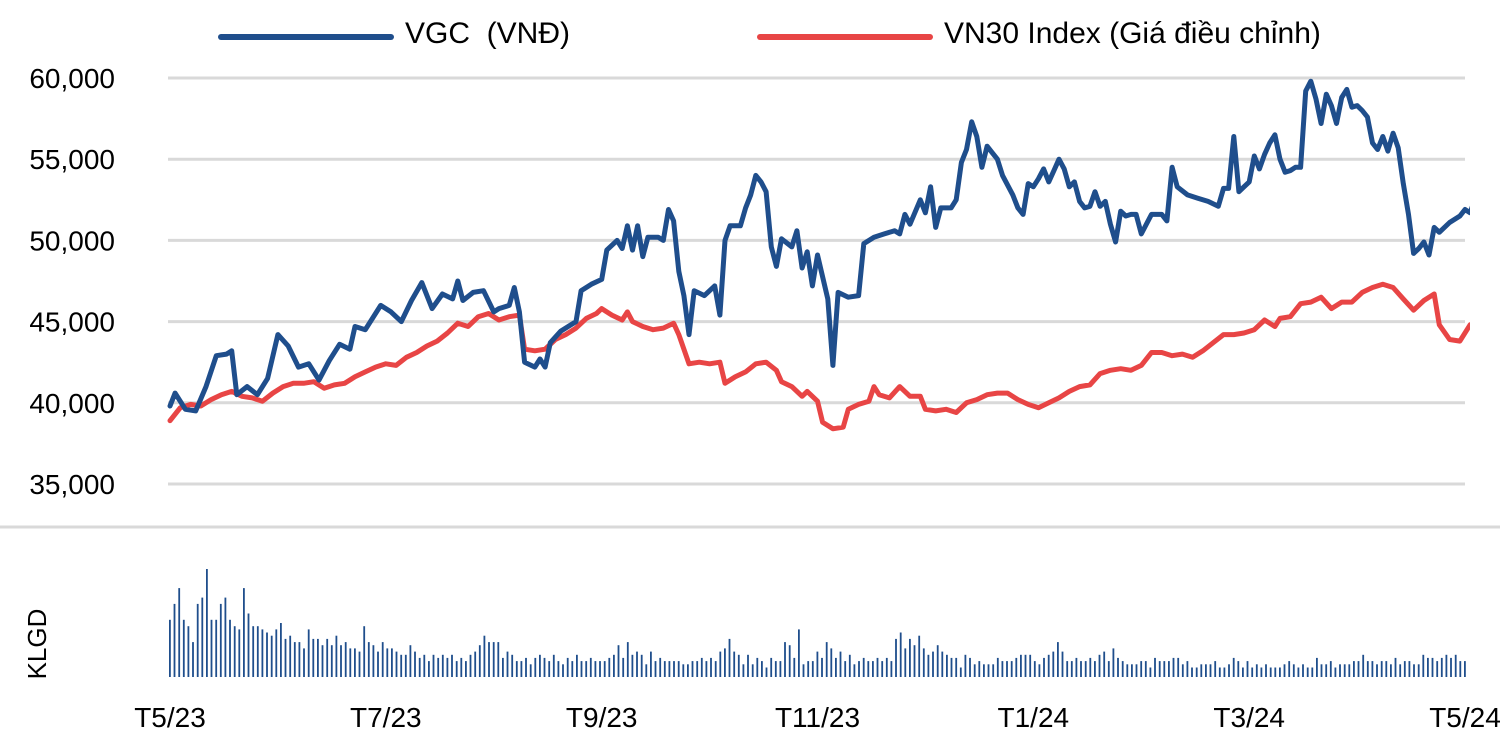 Image resolution: width=1500 pixels, height=745 pixels. What do you see at coordinates (72, 484) in the screenshot?
I see `y-tick-label: 35,000` at bounding box center [72, 484].